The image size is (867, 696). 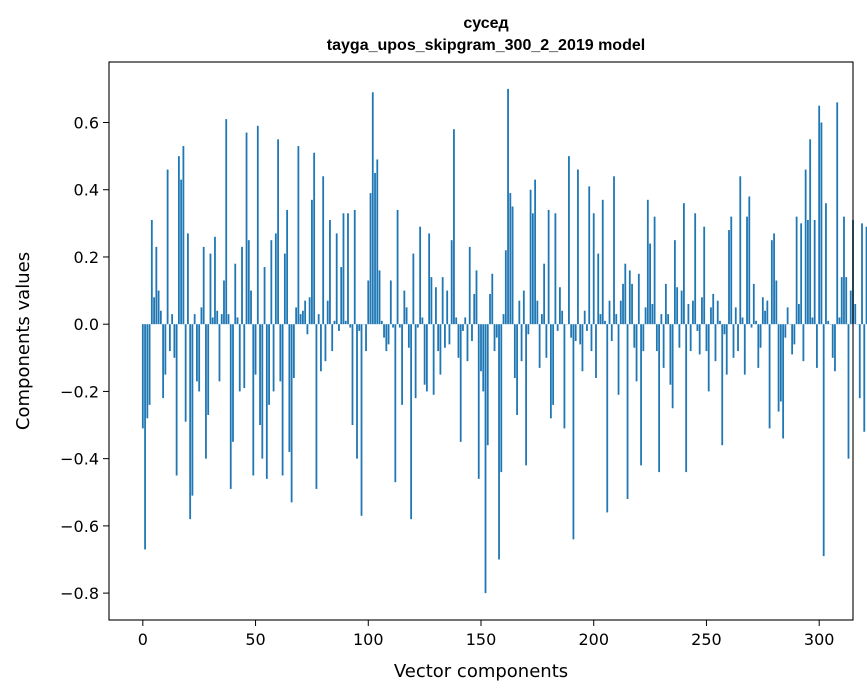 What do you see at coordinates (486, 634) in the screenshot?
I see `x-axis-ticks: 0 50 100 150 200 250 300` at bounding box center [486, 634].